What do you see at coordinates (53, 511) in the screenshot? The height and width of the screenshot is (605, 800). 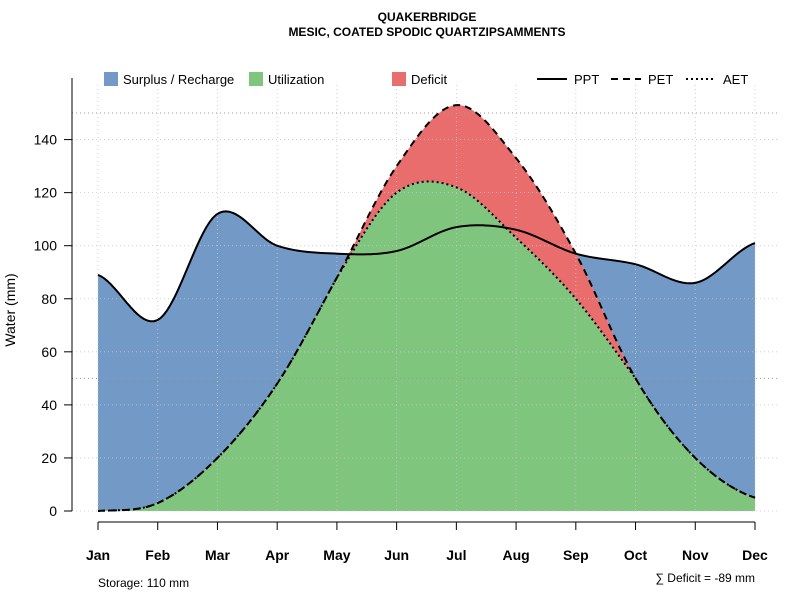 I see `y-tick-label: 0` at bounding box center [53, 511].